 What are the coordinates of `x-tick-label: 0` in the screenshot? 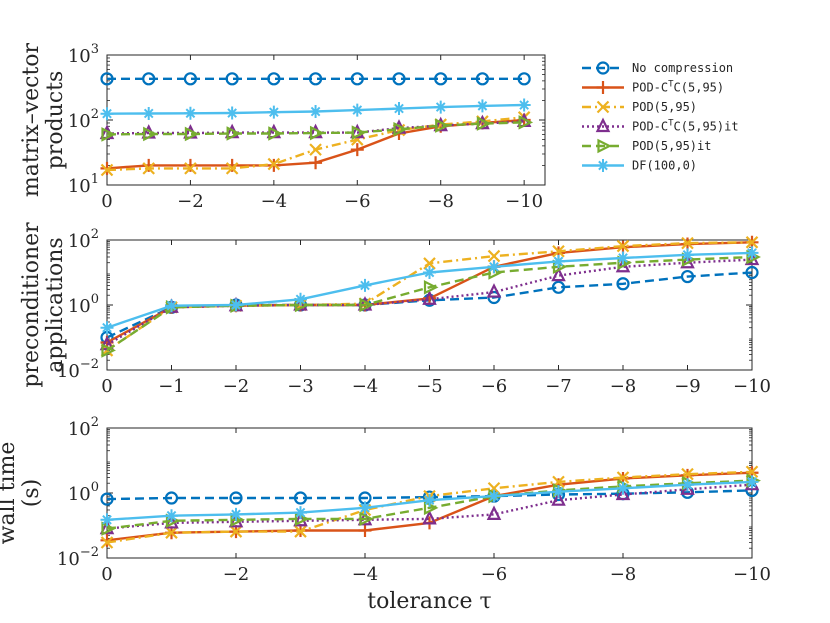 It's located at (106, 574).